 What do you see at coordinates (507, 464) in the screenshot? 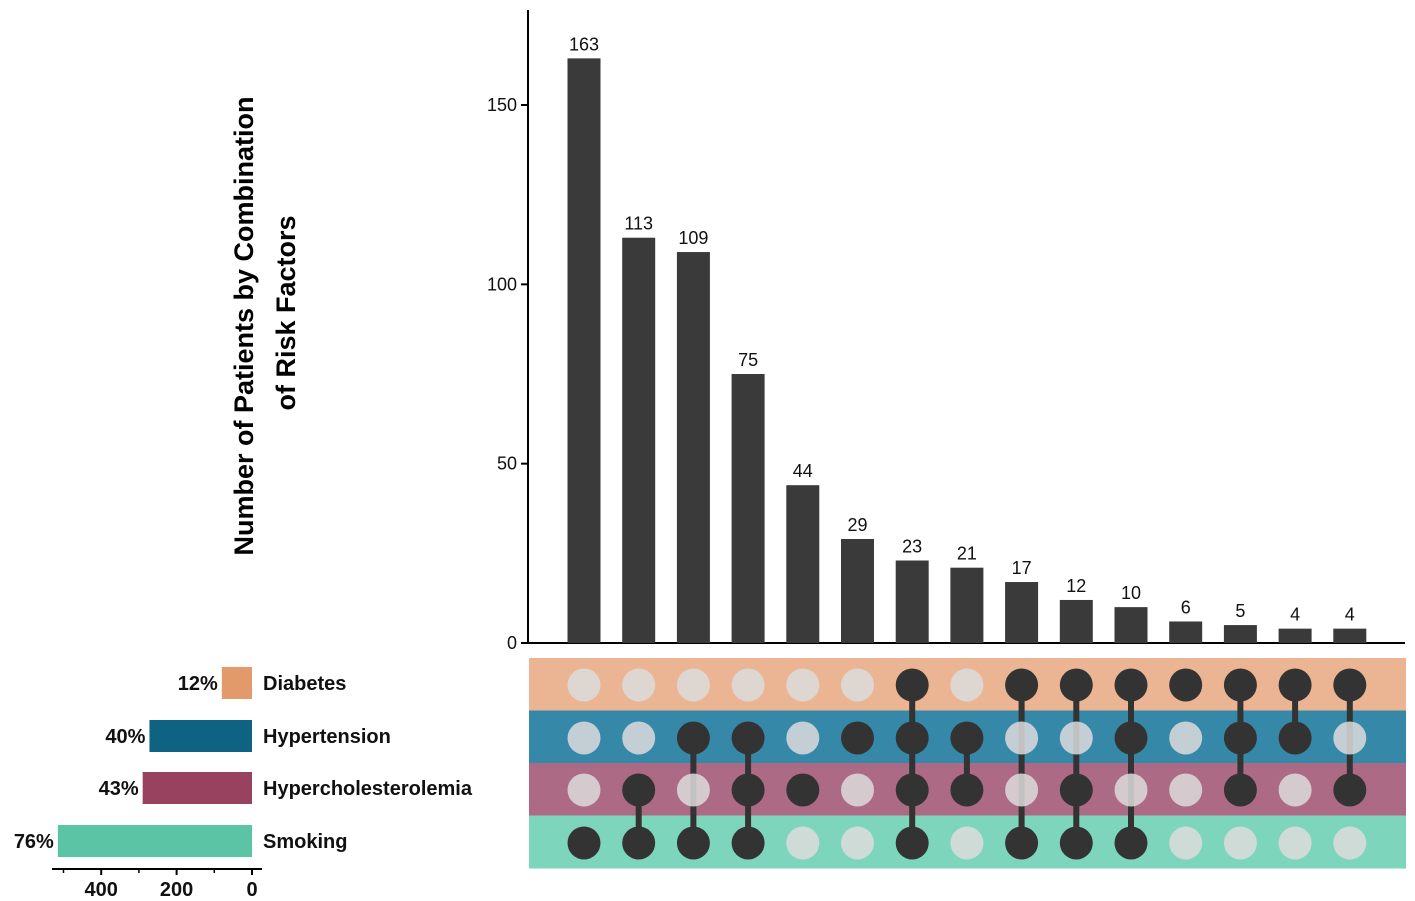
I see `y-tick-label: 50` at bounding box center [507, 464].